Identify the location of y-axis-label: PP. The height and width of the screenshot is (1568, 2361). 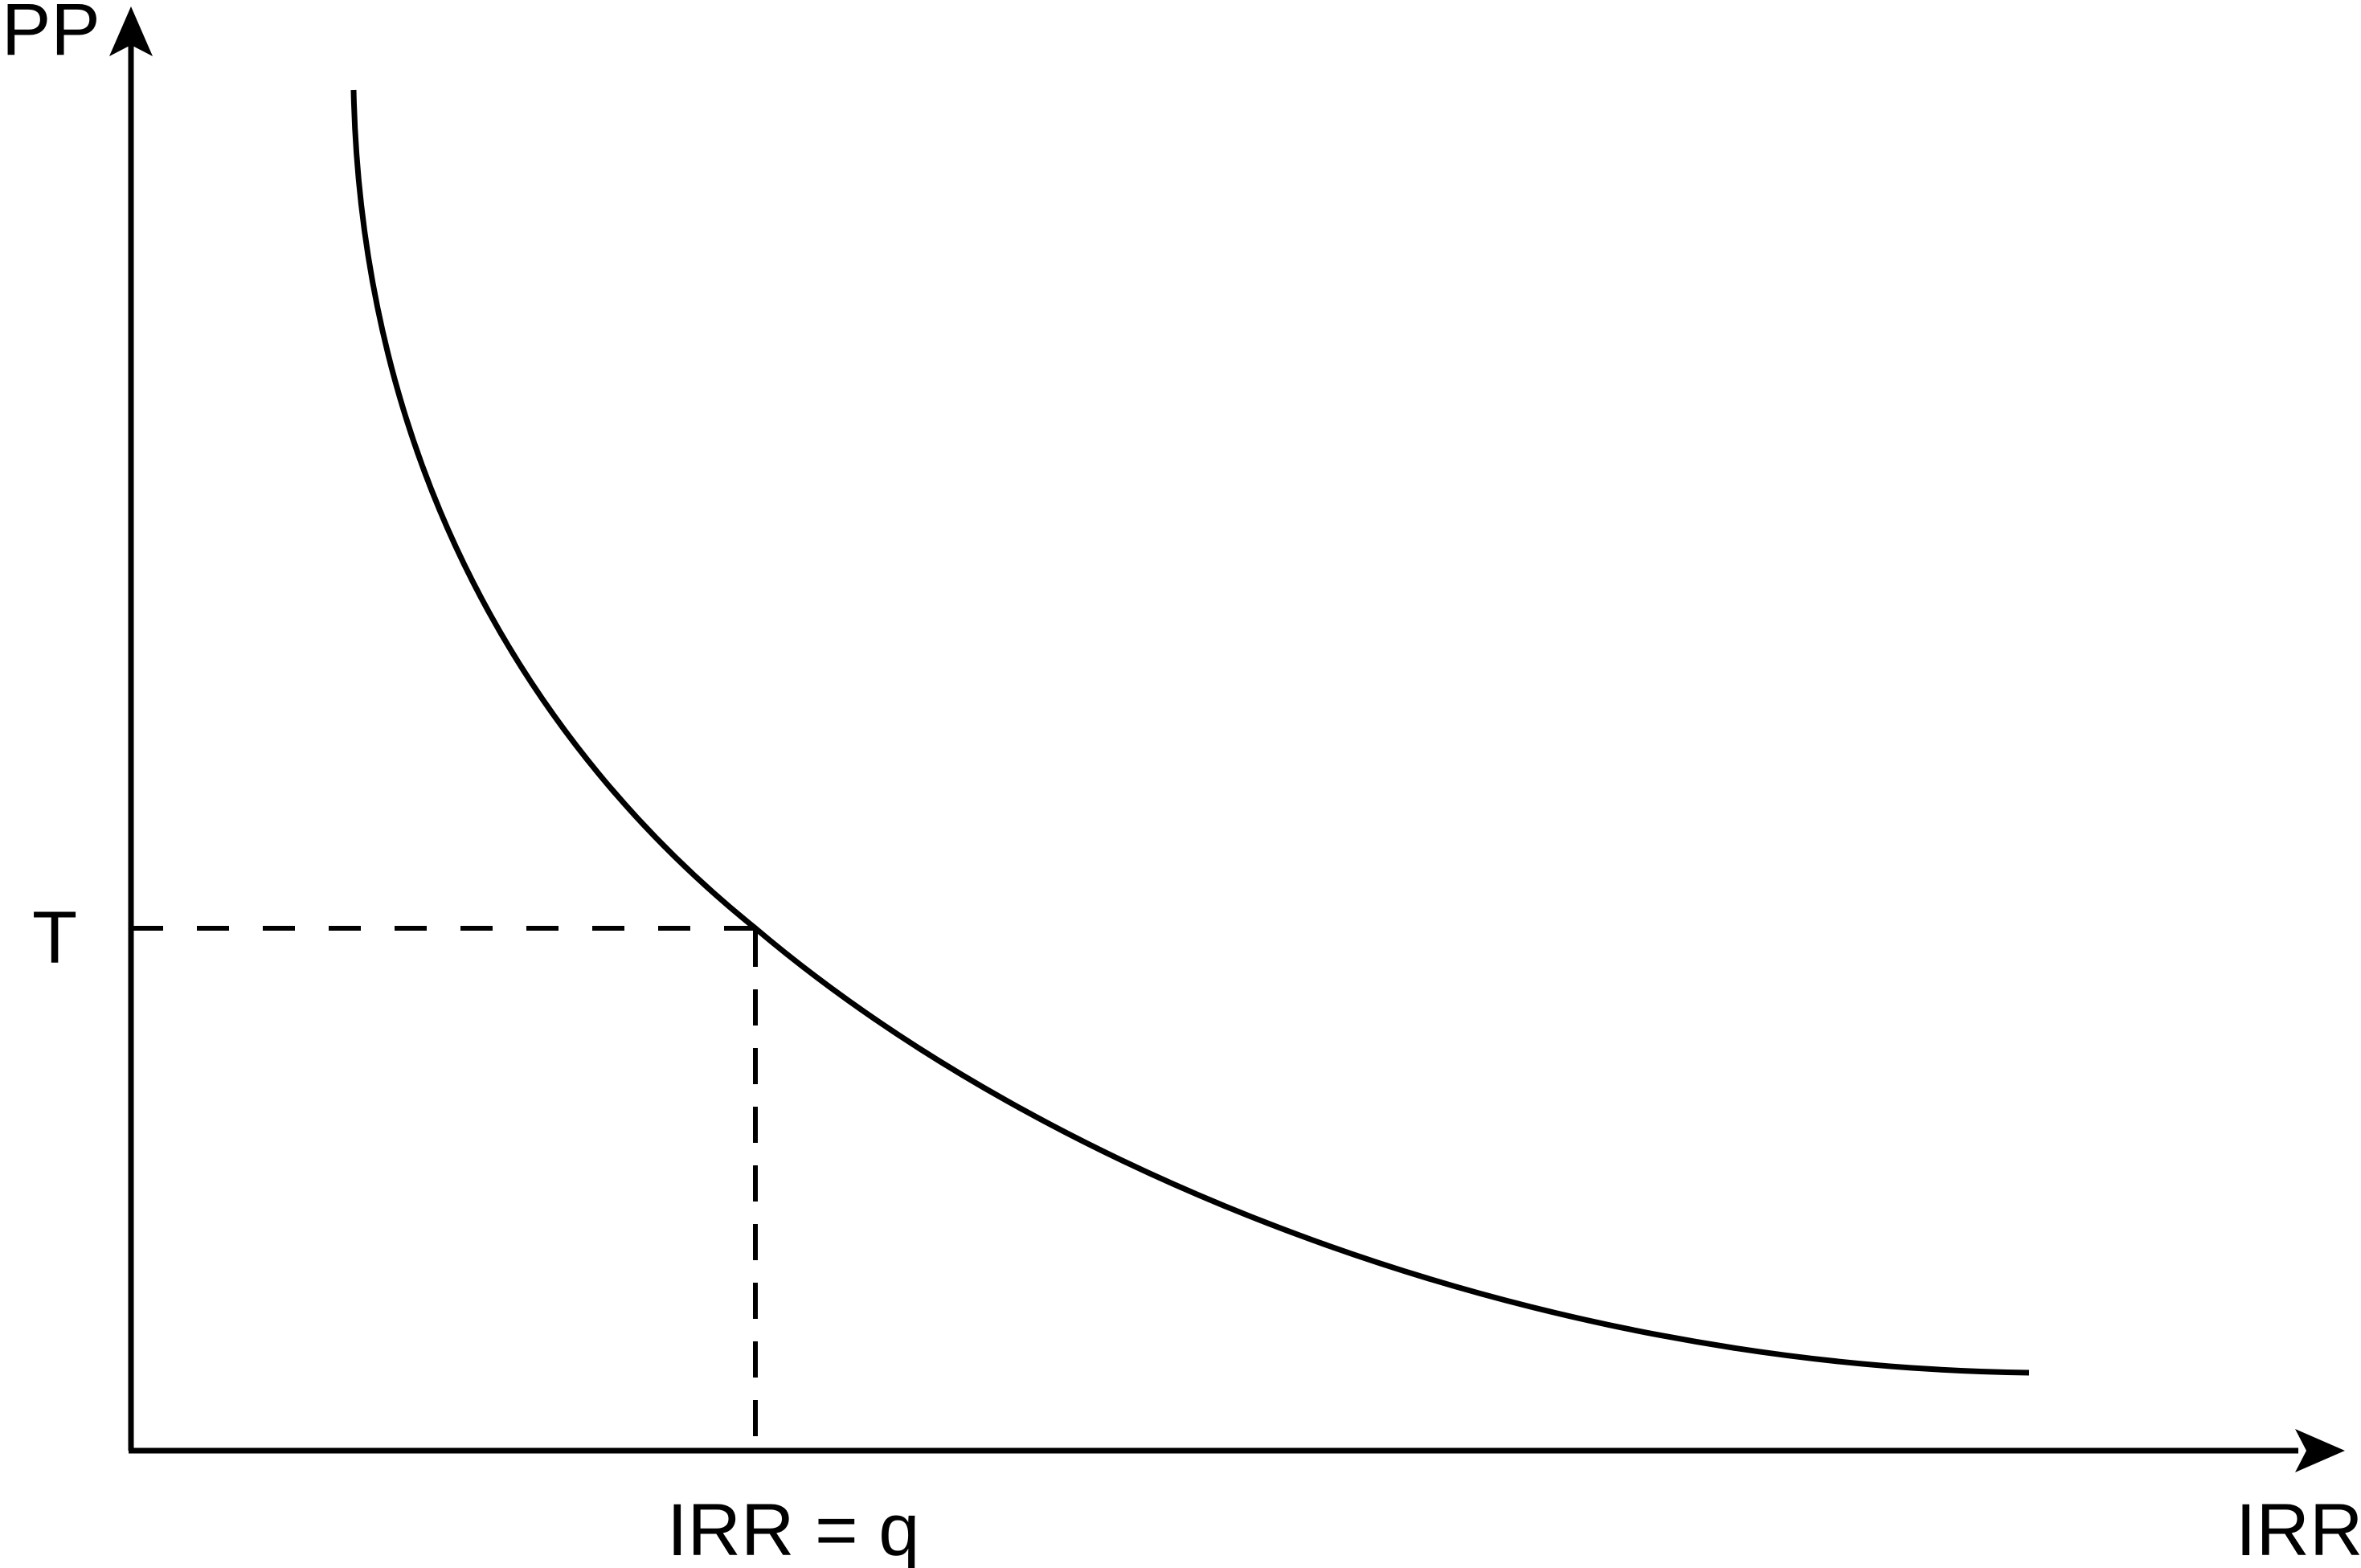
(51, 35).